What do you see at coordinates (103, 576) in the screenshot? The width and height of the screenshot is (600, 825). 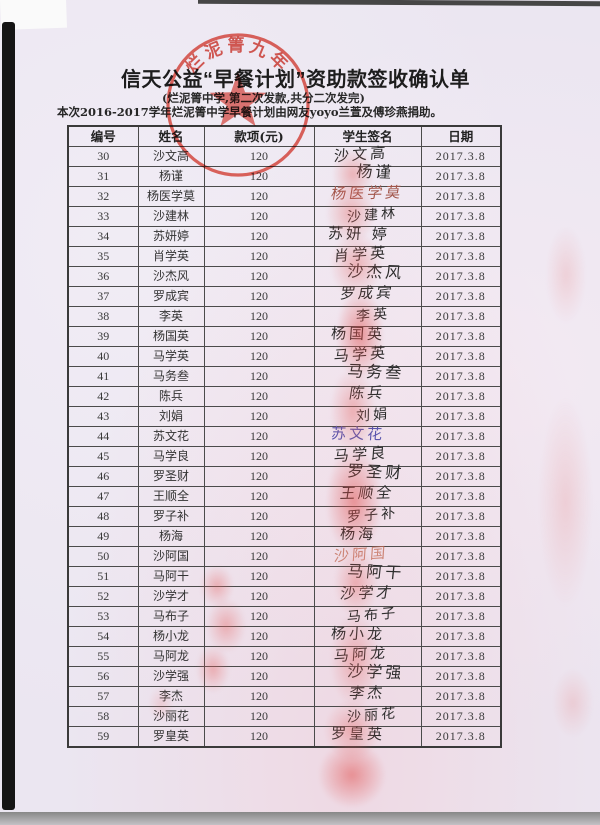 I see `row-number-cell: 51` at bounding box center [103, 576].